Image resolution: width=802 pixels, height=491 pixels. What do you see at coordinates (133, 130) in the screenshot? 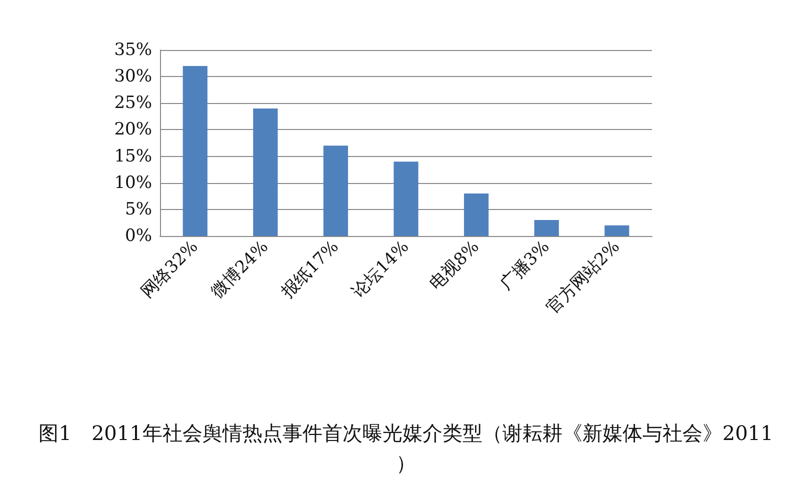
I see `y-tick-label: 20%` at bounding box center [133, 130].